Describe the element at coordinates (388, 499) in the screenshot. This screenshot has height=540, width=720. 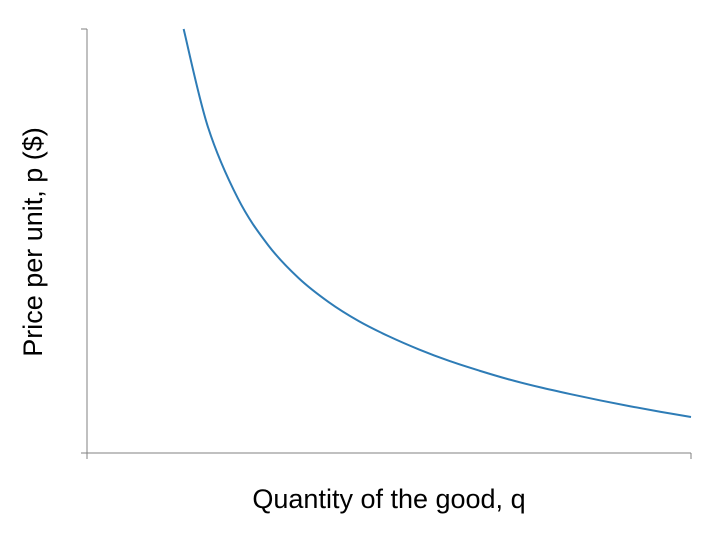
I see `x-axis-label: Quantity of the good, q` at that location.